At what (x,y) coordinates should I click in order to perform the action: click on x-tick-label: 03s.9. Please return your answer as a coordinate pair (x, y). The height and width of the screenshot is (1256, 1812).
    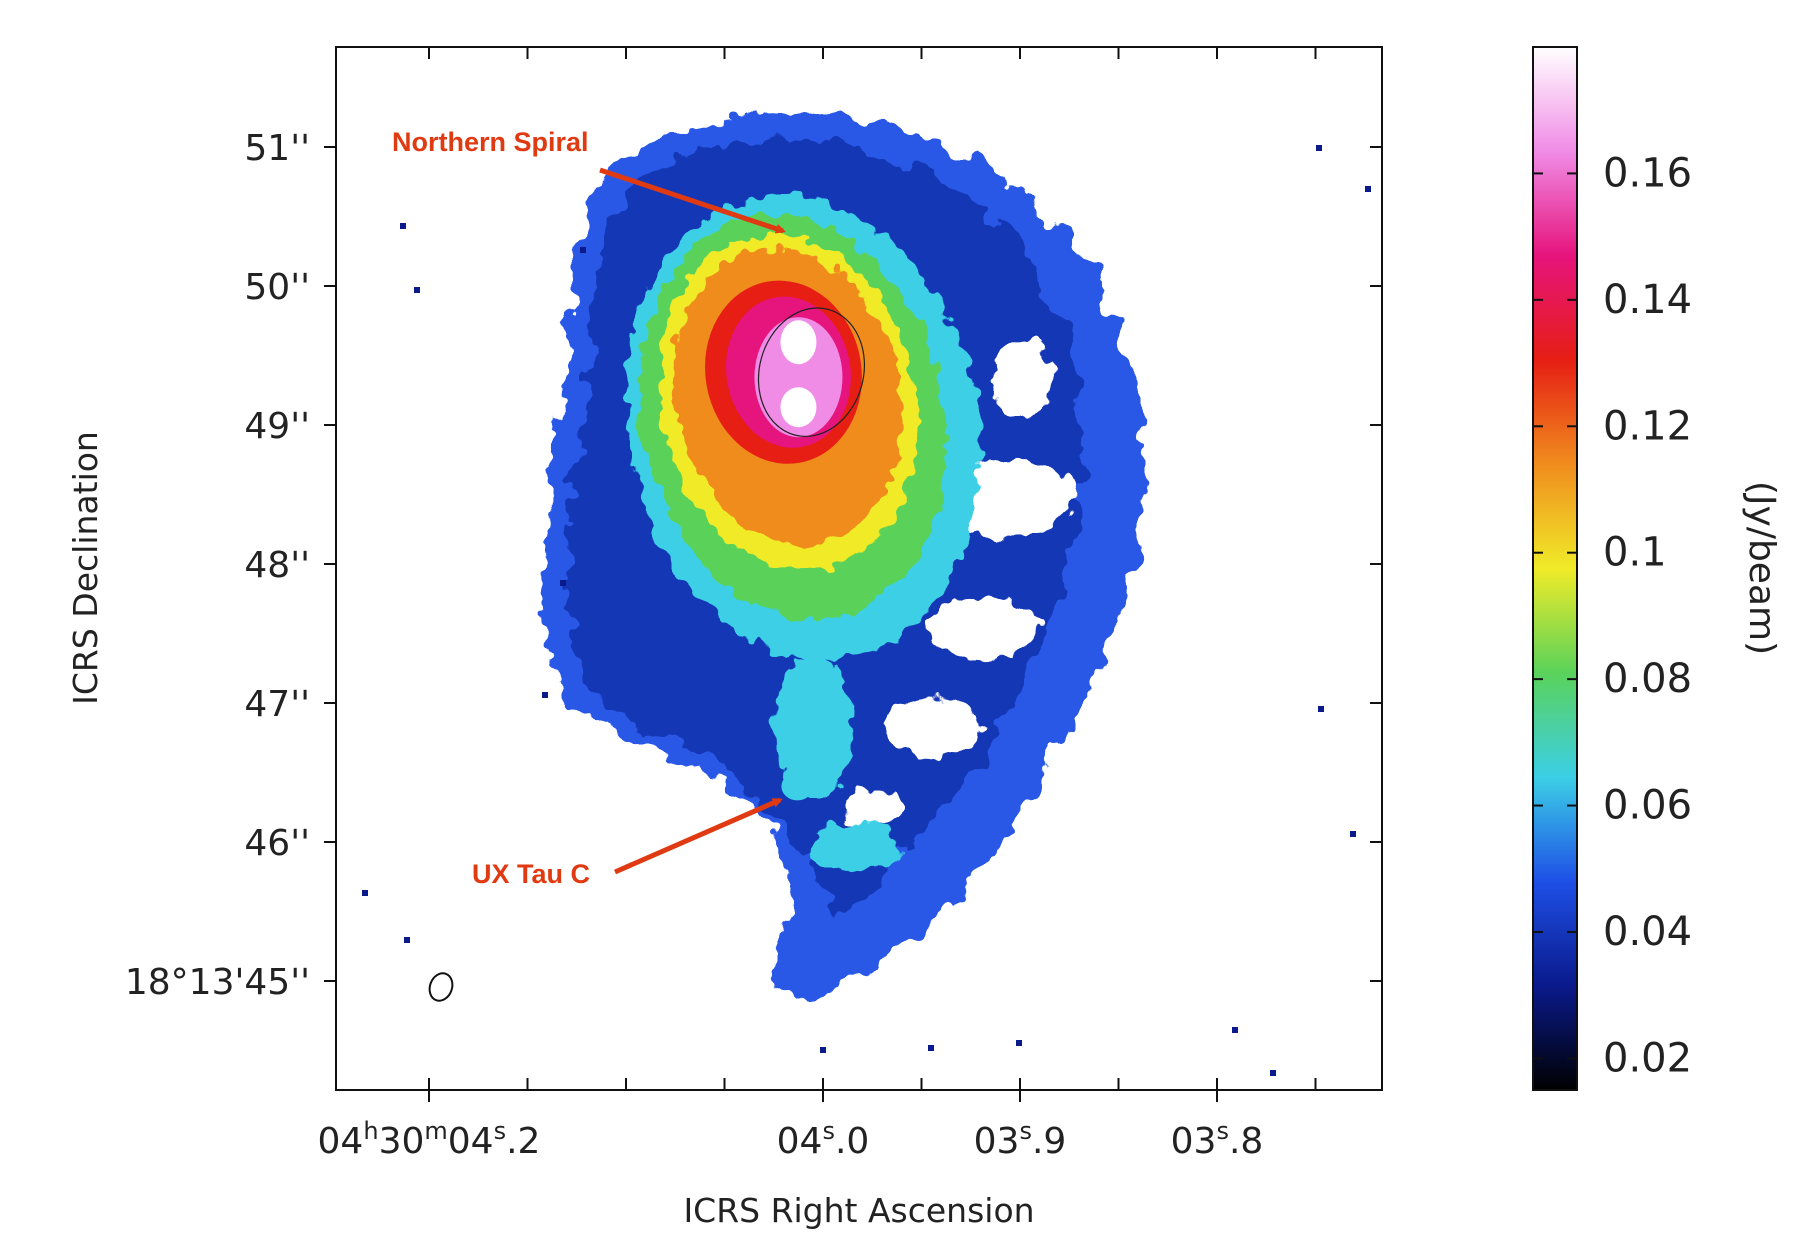
    Looking at the image, I should click on (1020, 1139).